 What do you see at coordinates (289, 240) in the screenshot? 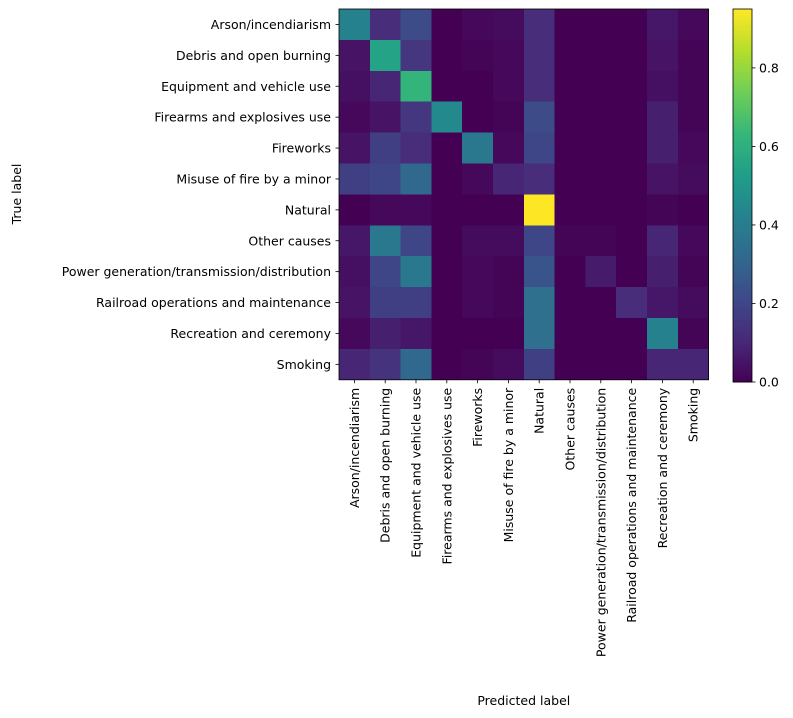
I see `y-tick-label: Other causes` at bounding box center [289, 240].